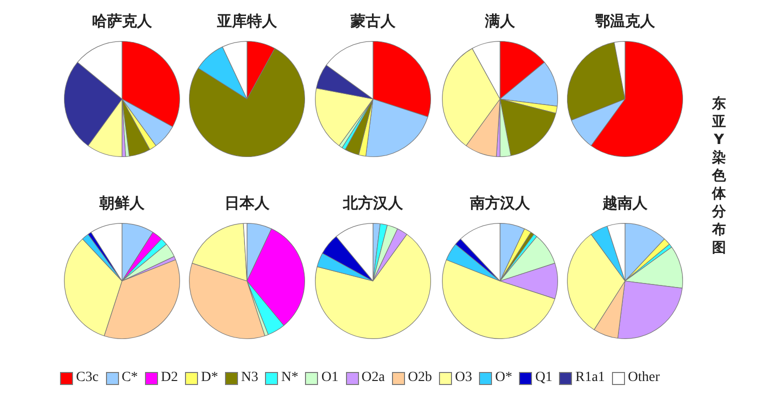  What do you see at coordinates (247, 21) in the screenshot?
I see `chart-title: 亚库特人` at bounding box center [247, 21].